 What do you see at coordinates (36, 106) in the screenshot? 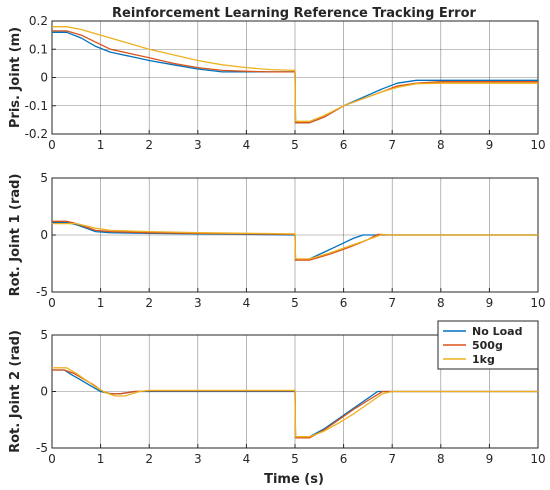
I see `y-tick-label: -0.1` at bounding box center [36, 106].